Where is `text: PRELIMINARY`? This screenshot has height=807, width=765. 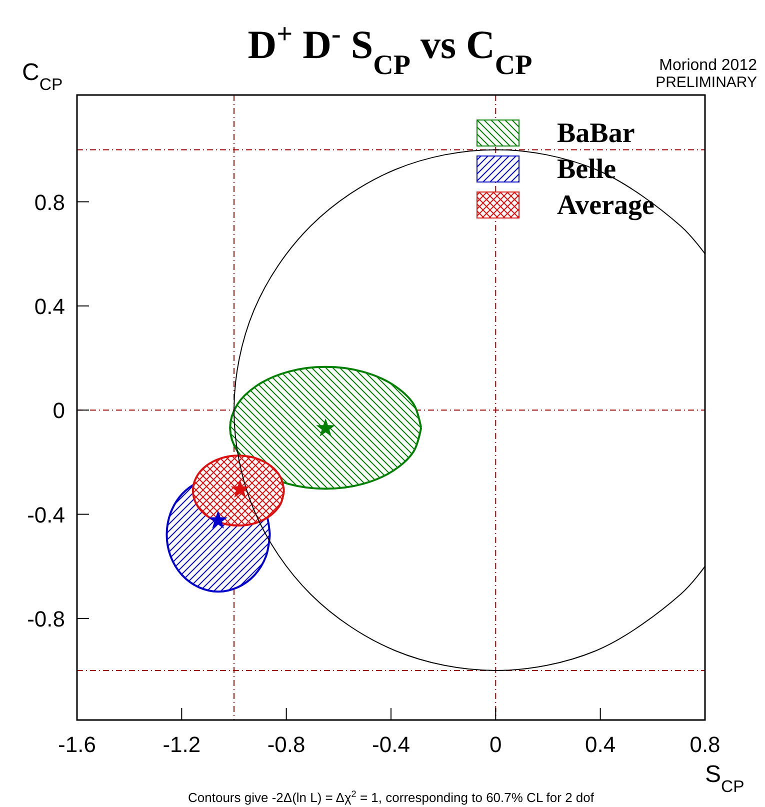
text: PRELIMINARY is located at coordinates (706, 82).